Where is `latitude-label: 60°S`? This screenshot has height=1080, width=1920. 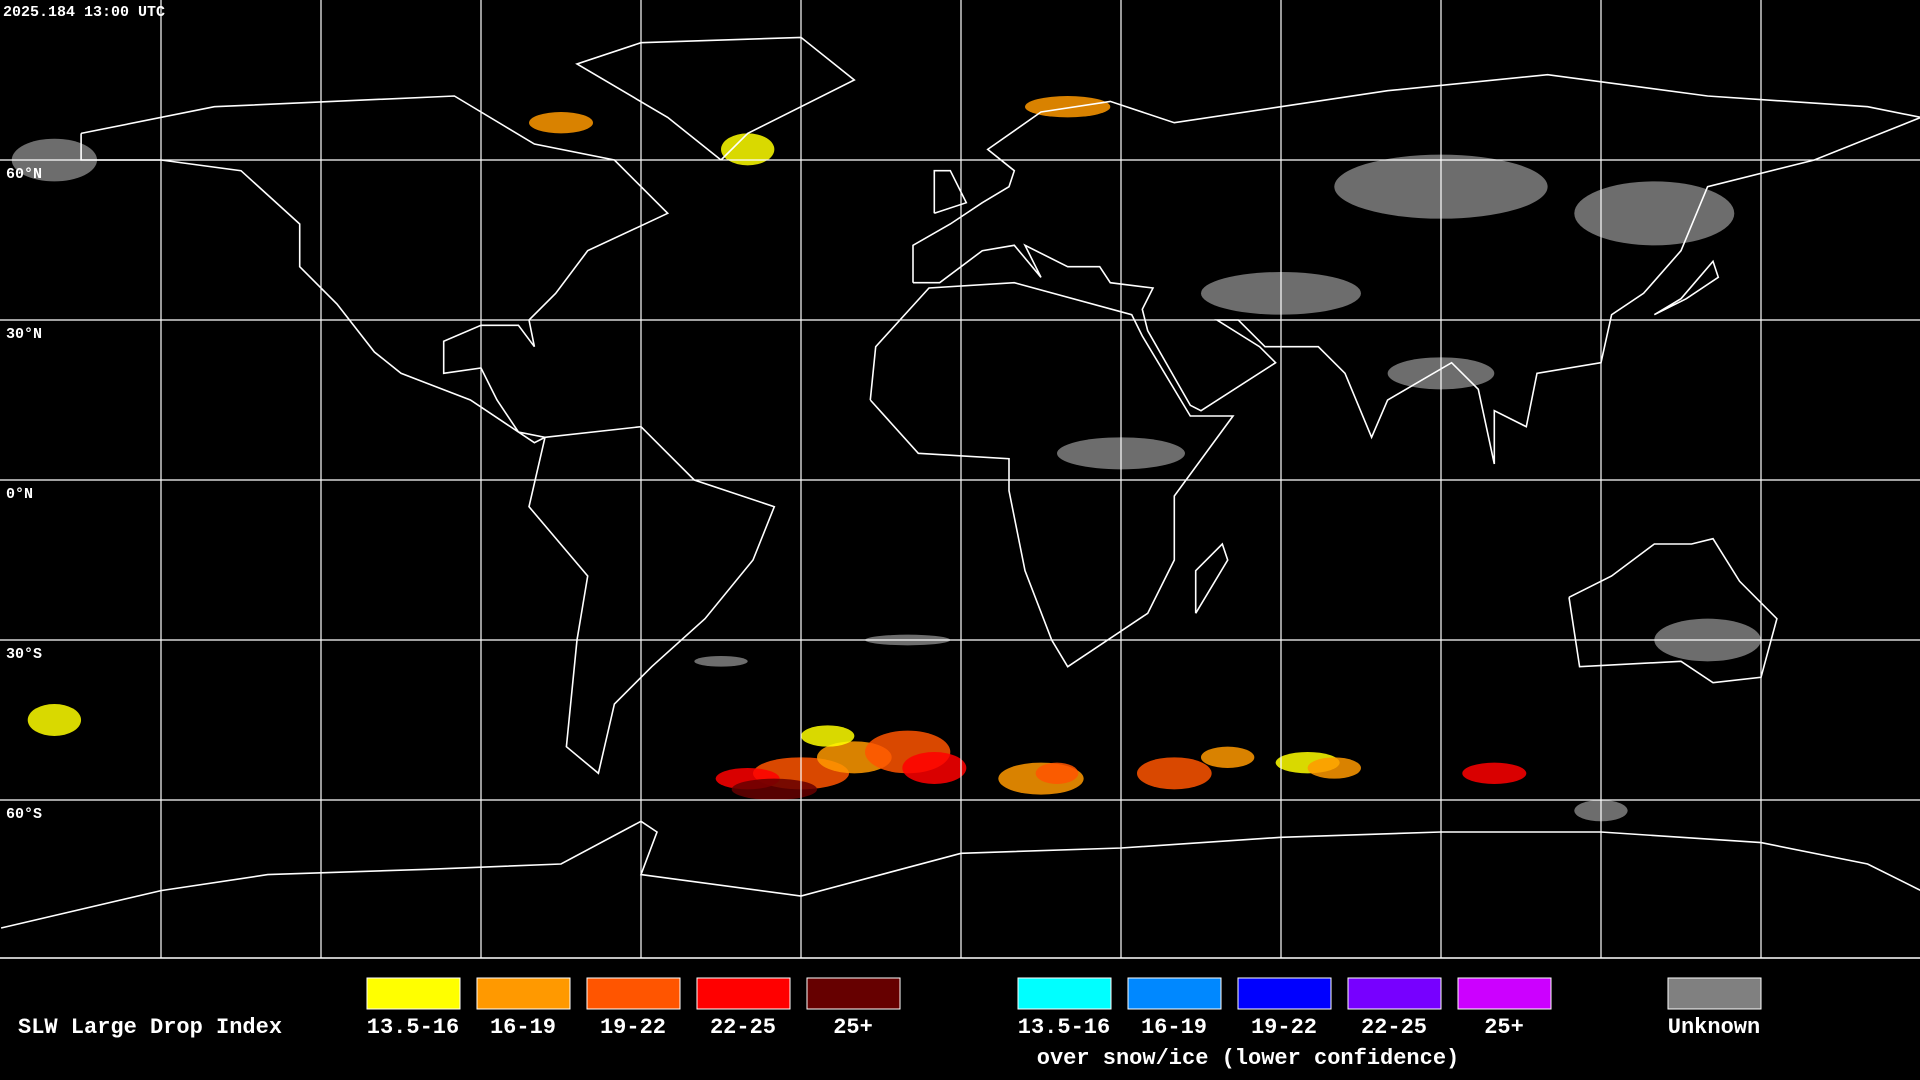 latitude-label: 60°S is located at coordinates (24, 814).